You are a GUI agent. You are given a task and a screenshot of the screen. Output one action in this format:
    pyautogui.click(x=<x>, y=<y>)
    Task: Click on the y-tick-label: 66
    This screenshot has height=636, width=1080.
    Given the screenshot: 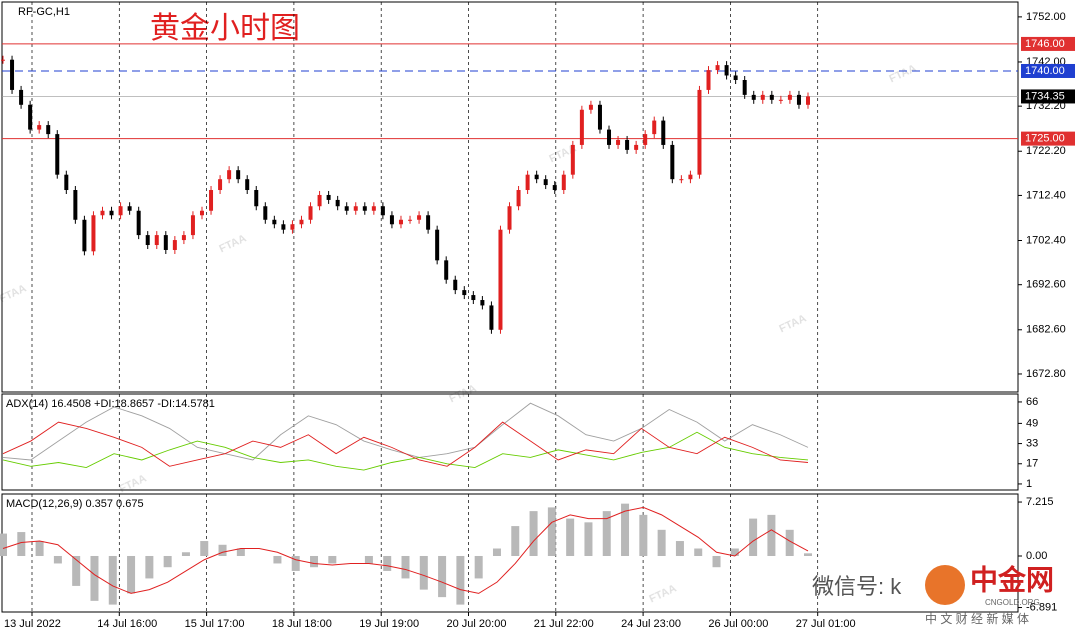 What is the action you would take?
    pyautogui.click(x=1032, y=402)
    